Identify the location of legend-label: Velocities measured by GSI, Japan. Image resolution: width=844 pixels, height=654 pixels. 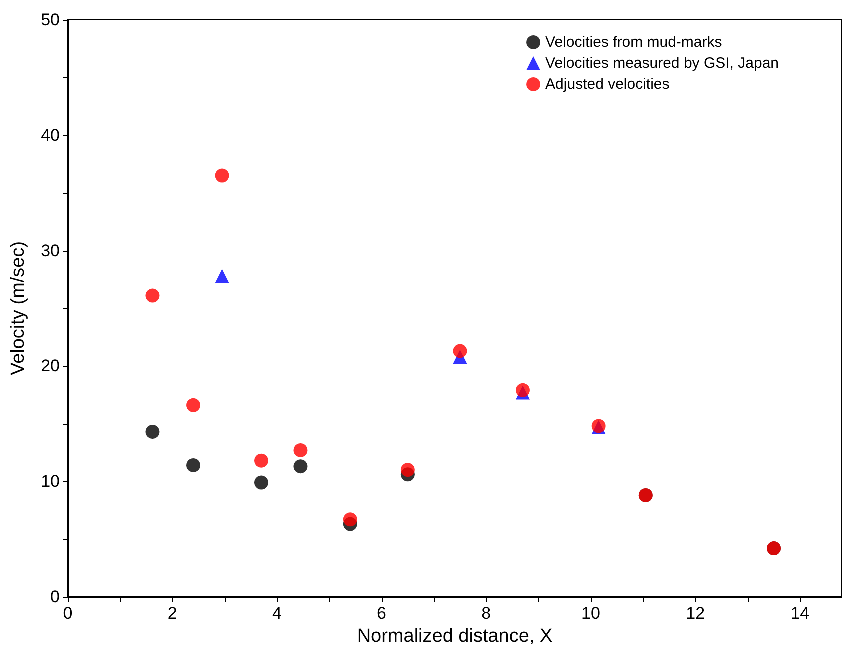
(663, 63).